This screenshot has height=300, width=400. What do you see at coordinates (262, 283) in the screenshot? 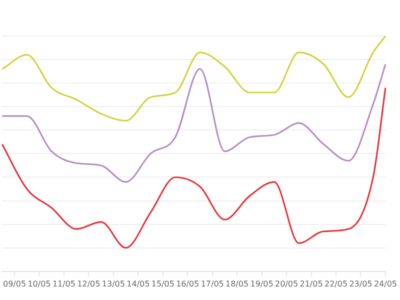
I see `x-tick-label: 19/05` at bounding box center [262, 283].